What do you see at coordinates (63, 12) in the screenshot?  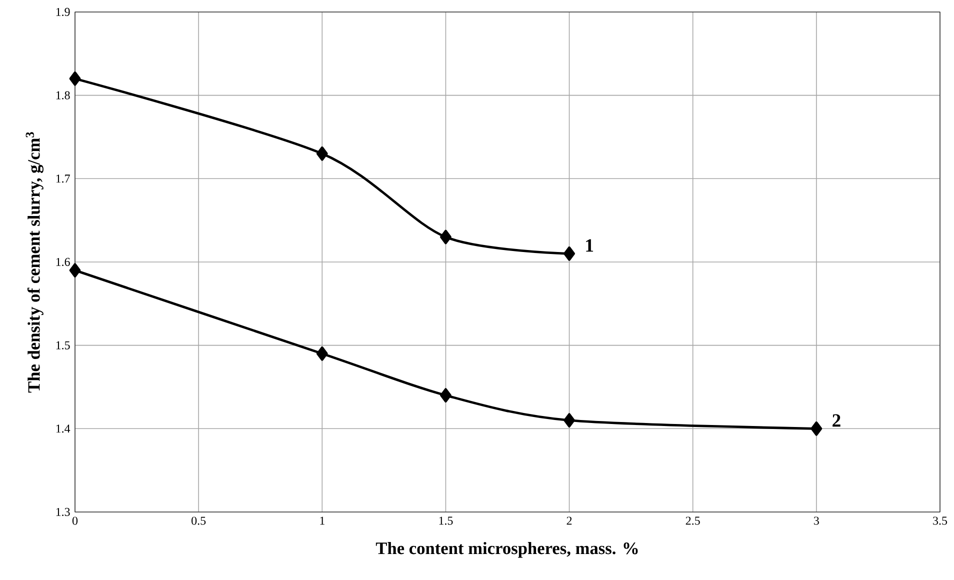 I see `y-tick-label: 1.9` at bounding box center [63, 12].